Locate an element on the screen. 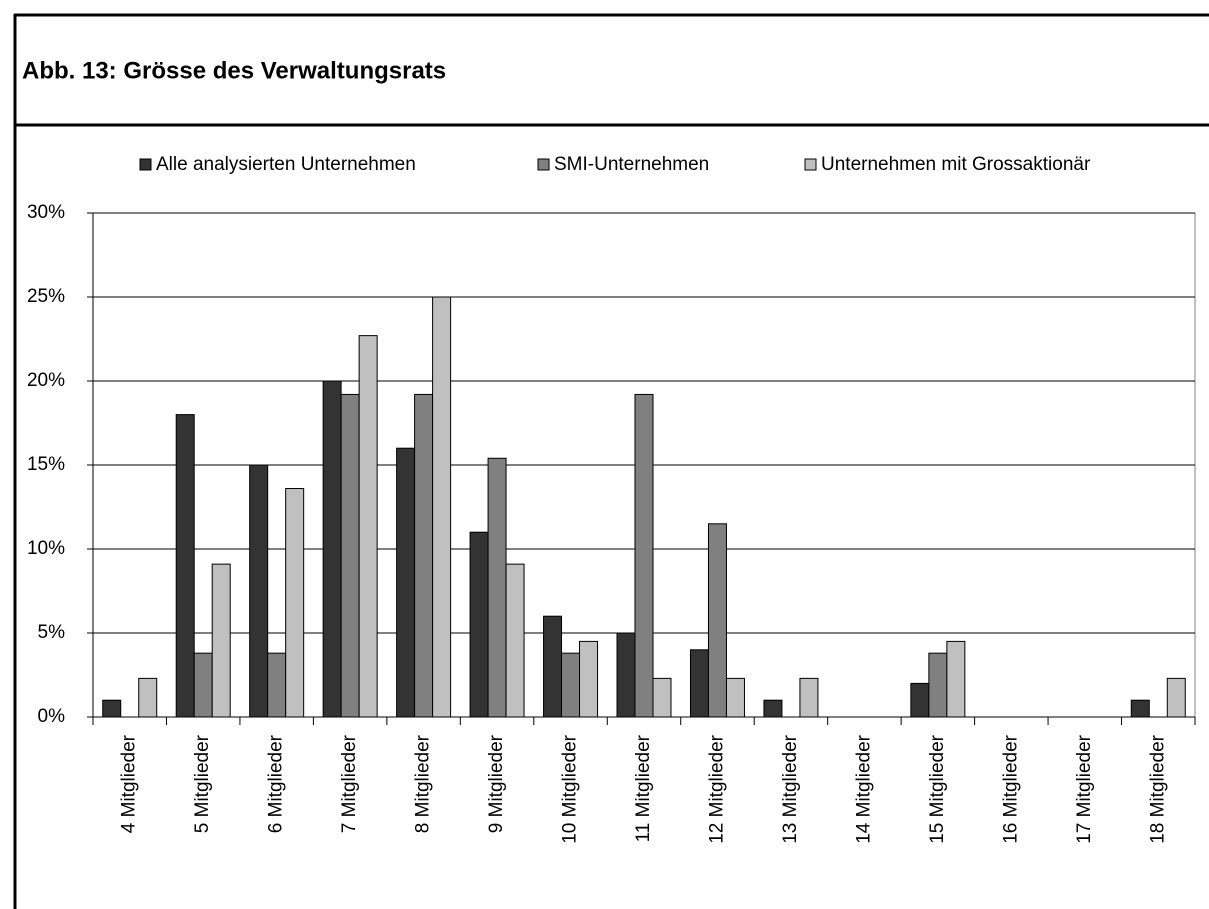 The image size is (1209, 909). x-tick-label: 16 Mitglieder is located at coordinates (1010, 788).